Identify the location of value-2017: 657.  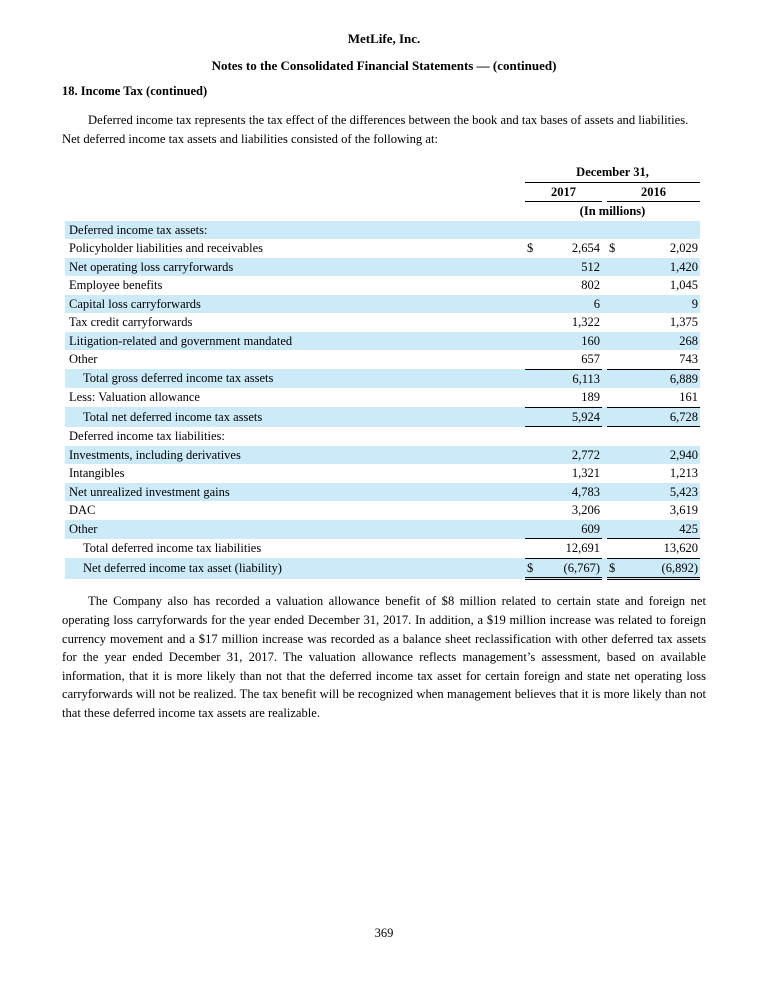
(572, 360).